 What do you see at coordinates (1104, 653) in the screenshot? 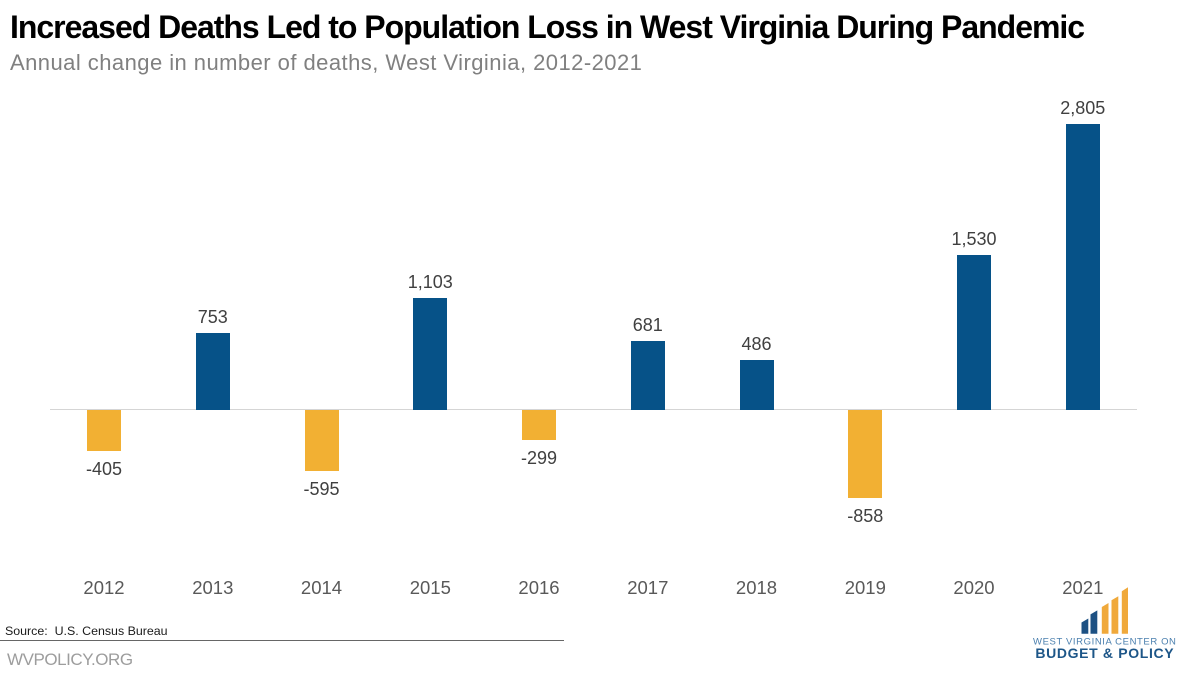
I see `svg-text: BUDGET & POLICY` at bounding box center [1104, 653].